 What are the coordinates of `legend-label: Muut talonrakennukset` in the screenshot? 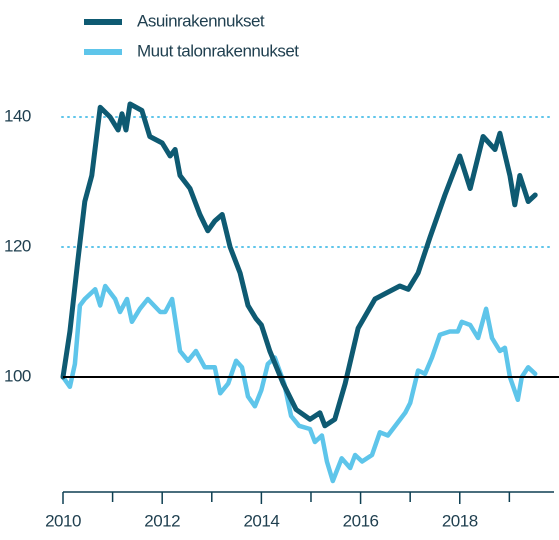 It's located at (218, 50).